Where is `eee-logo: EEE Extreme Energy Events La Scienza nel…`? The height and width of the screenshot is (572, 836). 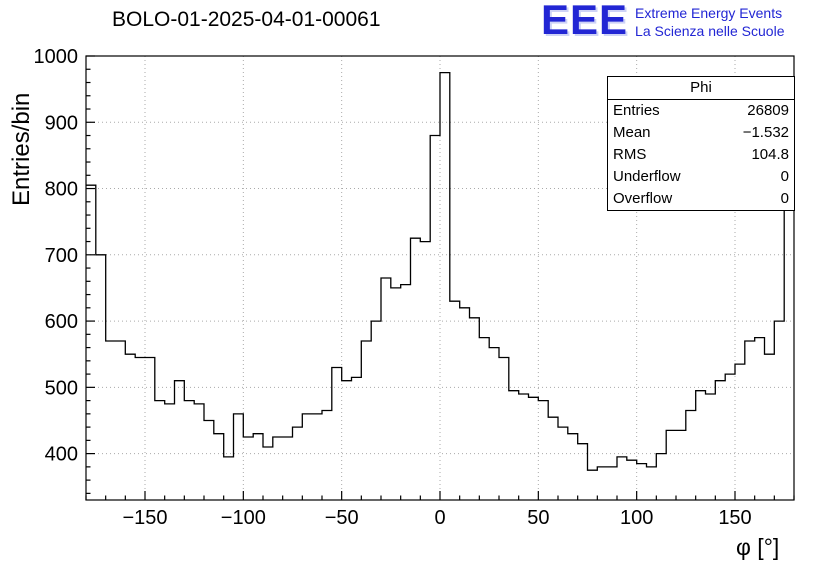 eee-logo: EEE Extreme Energy Events La Scienza nel… is located at coordinates (662, 20).